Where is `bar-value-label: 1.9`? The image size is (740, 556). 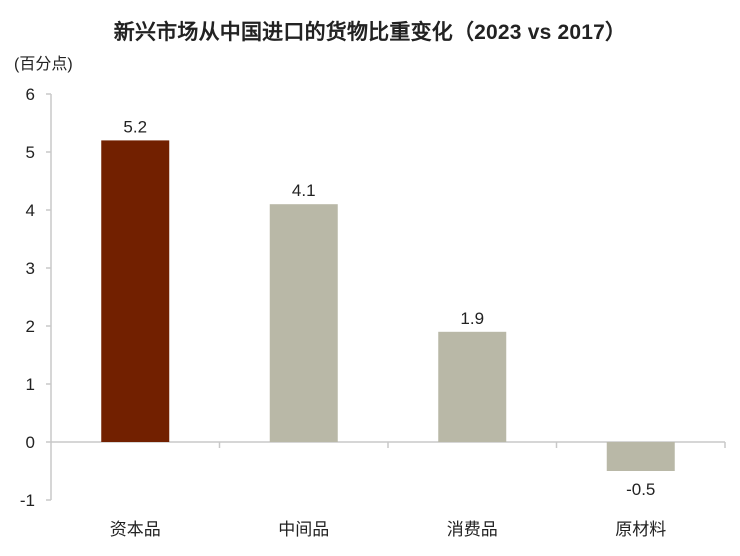
bar-value-label: 1.9 is located at coordinates (472, 318).